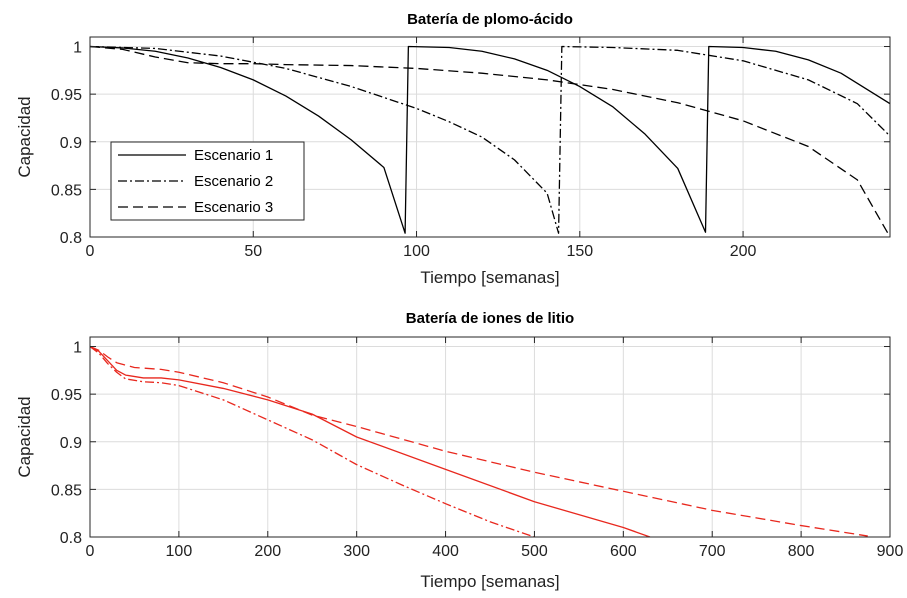  Describe the element at coordinates (490, 318) in the screenshot. I see `chart-title: Batería de iones de litio` at that location.